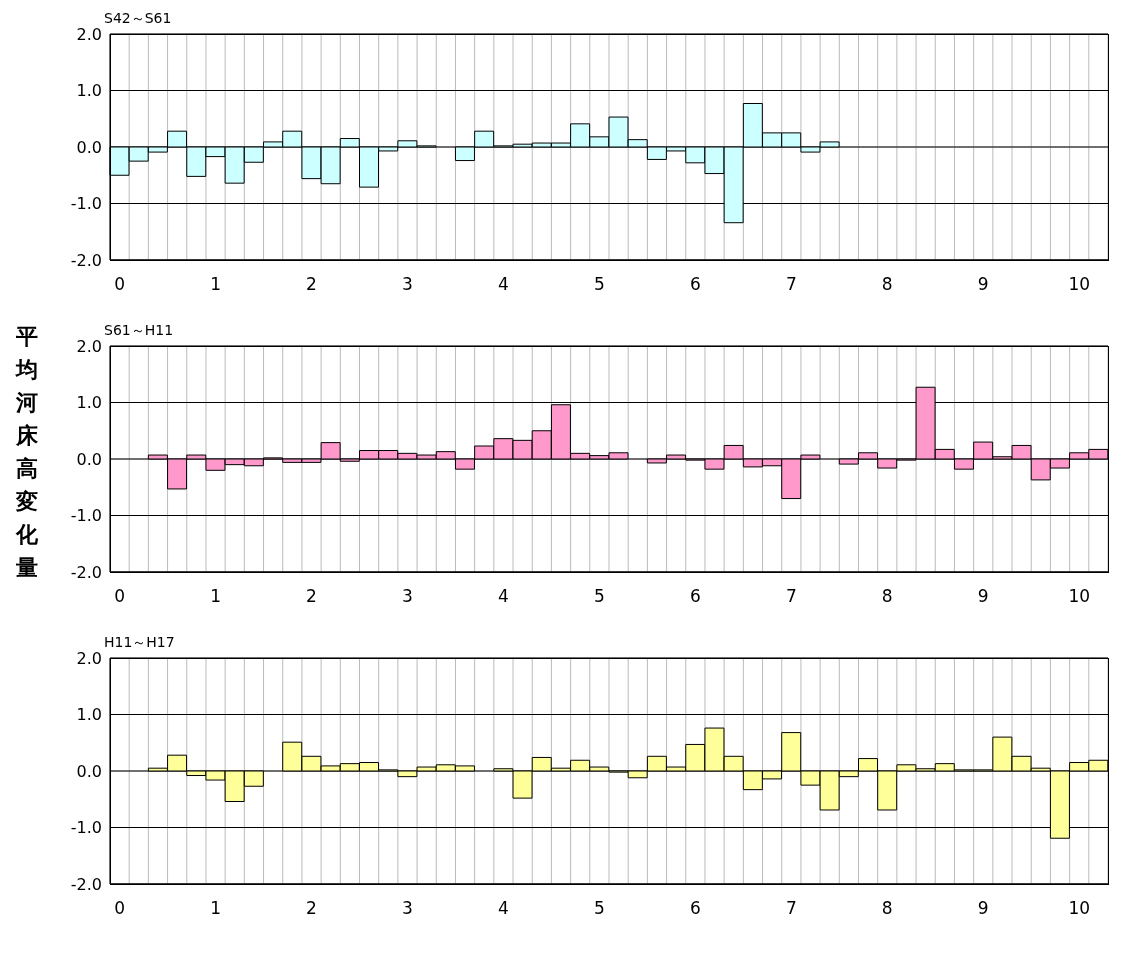 The width and height of the screenshot is (1124, 960). Describe the element at coordinates (26, 452) in the screenshot. I see `y-axis-title: 平均河床高変化量` at that location.